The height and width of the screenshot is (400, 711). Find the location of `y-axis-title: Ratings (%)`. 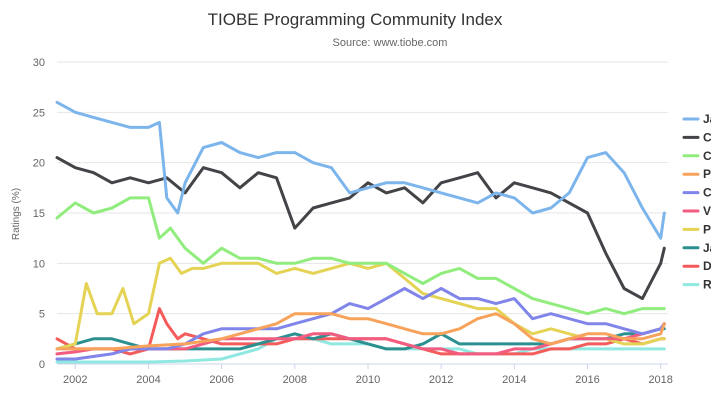

y-axis-title: Ratings (%) is located at coordinates (16, 214).